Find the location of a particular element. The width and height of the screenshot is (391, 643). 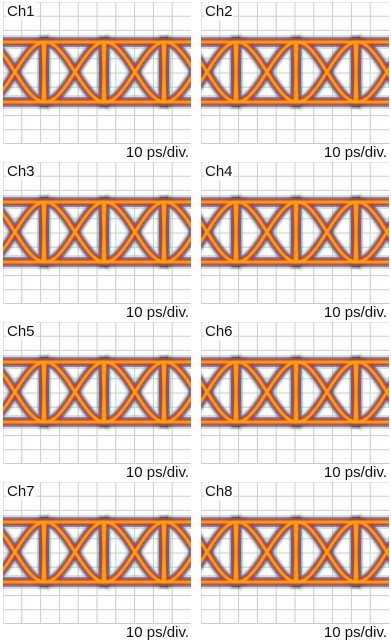

channel-label: Ch1 is located at coordinates (21, 11).